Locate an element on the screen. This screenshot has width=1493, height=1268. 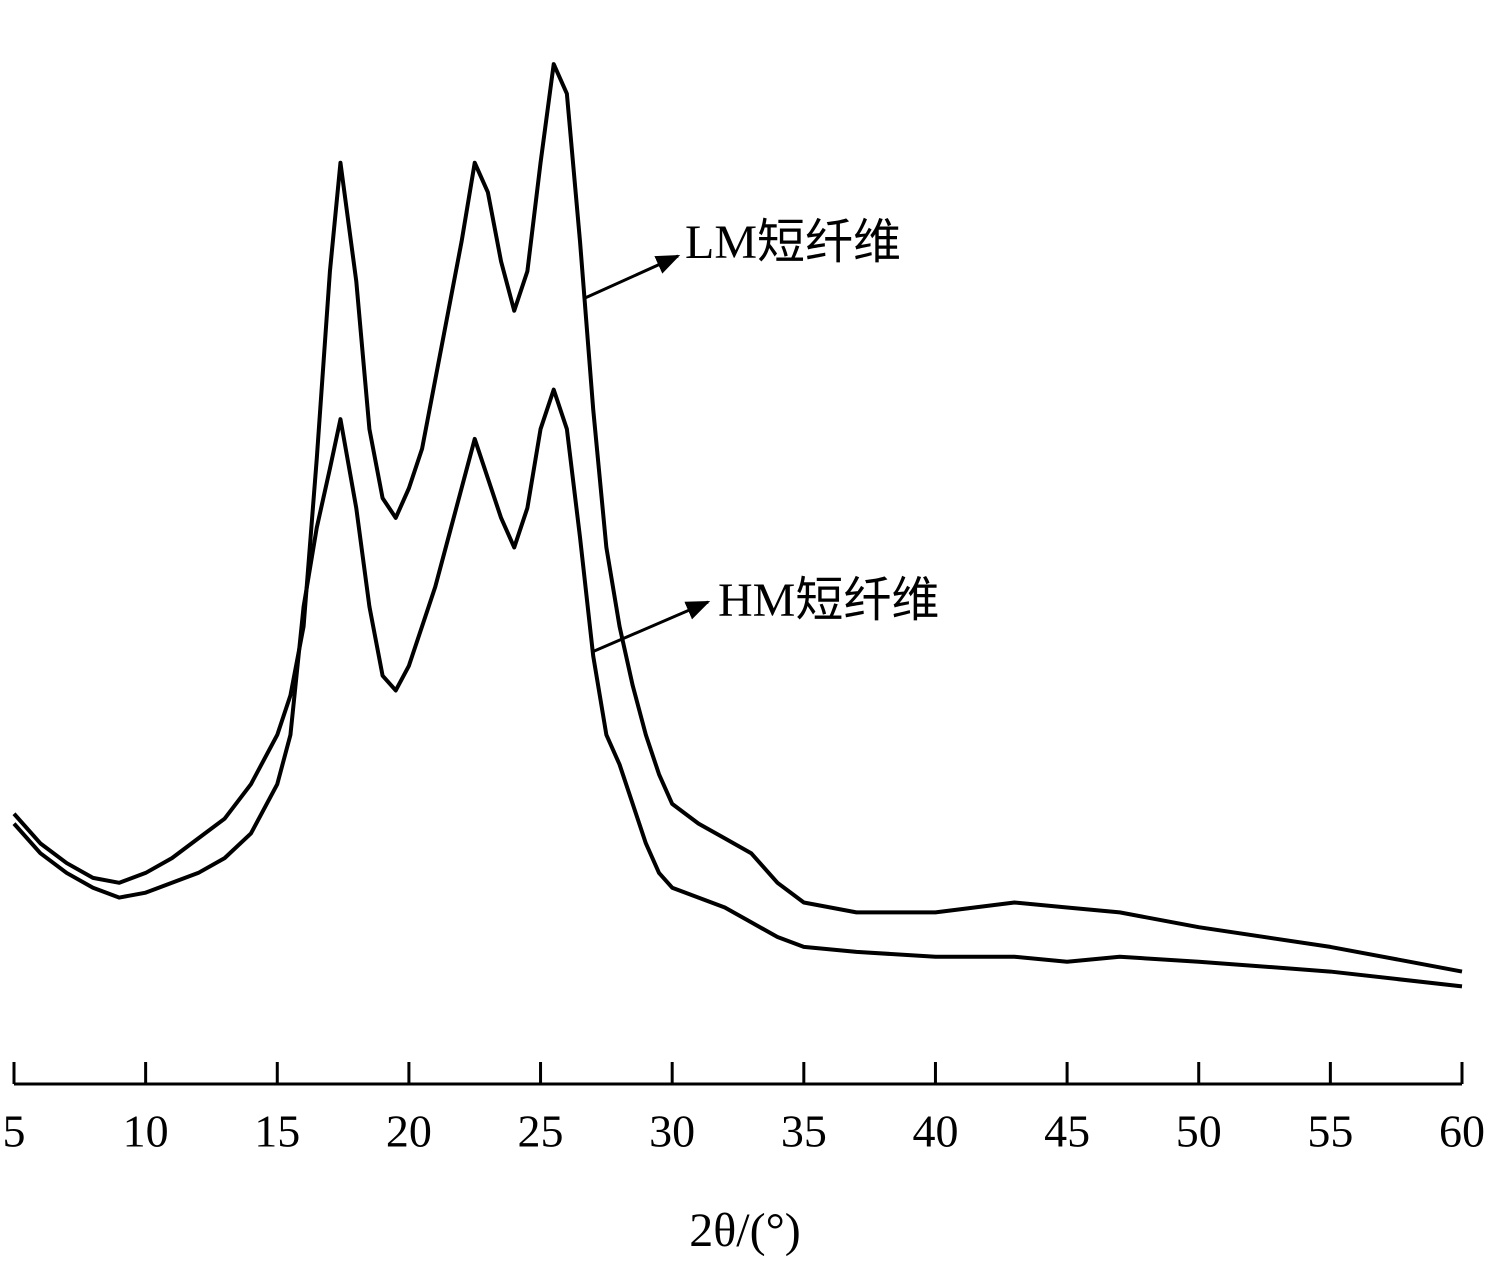
x-tick-label: 55 is located at coordinates (1330, 1131).